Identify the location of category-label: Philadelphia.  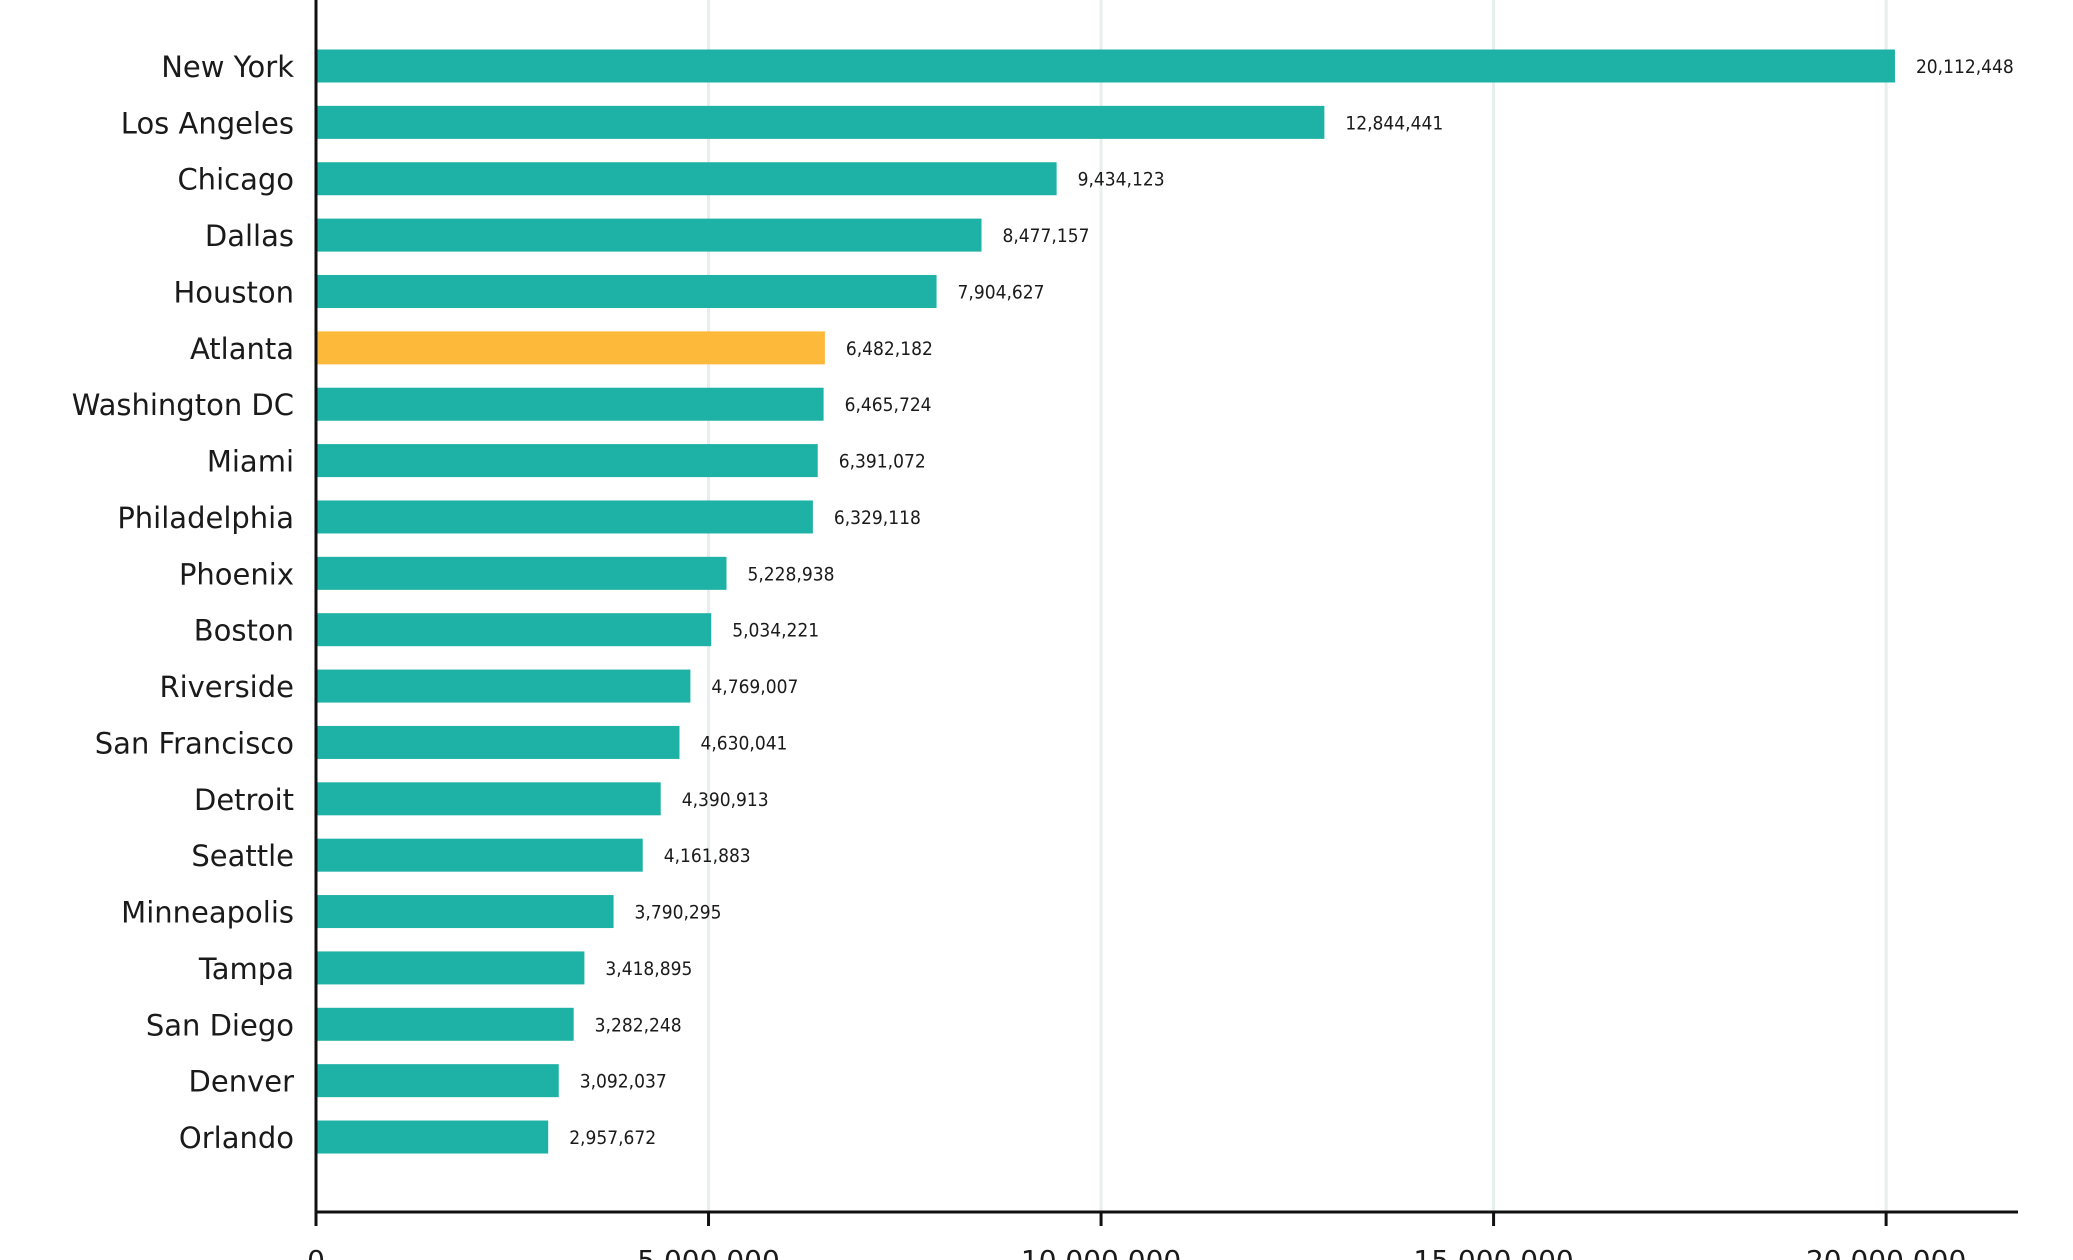
(205, 518).